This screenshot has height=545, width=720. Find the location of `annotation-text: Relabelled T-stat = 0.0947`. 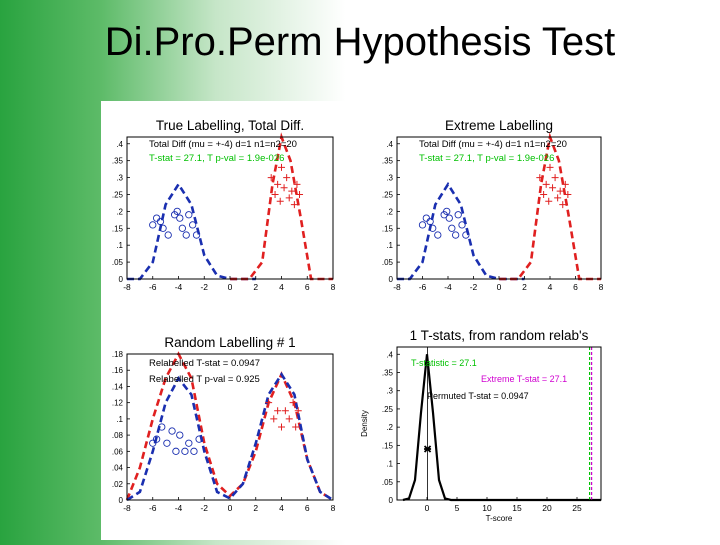

annotation-text: Relabelled T-stat = 0.0947 is located at coordinates (204, 363).